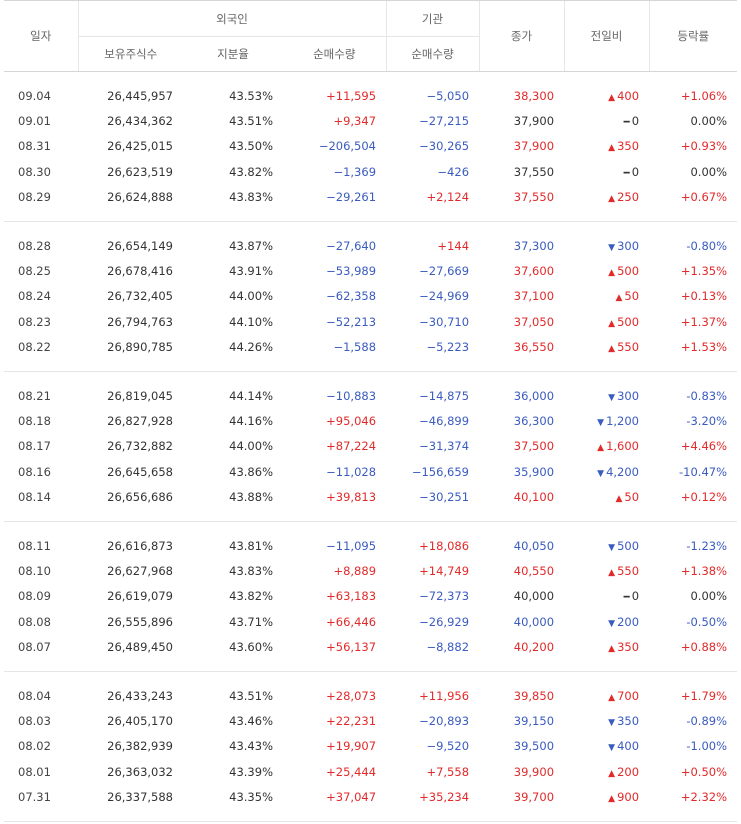  I want to click on cell-foreign-net: +25,444, so click(351, 771).